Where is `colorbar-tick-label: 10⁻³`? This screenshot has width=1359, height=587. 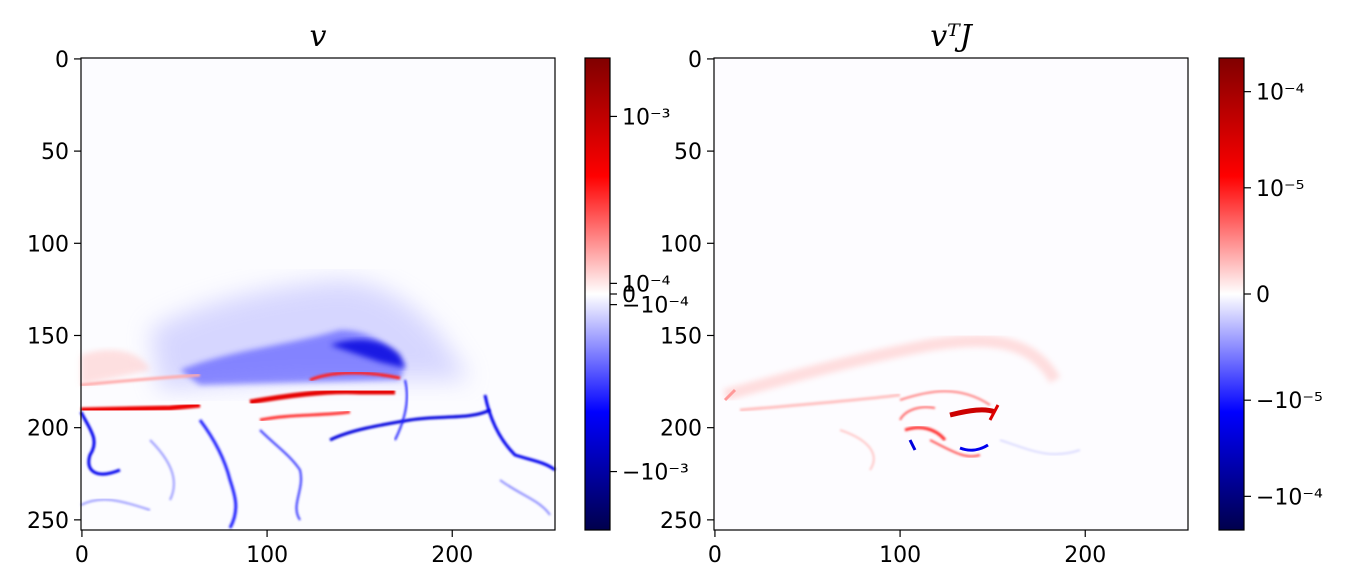 colorbar-tick-label: 10⁻³ is located at coordinates (646, 117).